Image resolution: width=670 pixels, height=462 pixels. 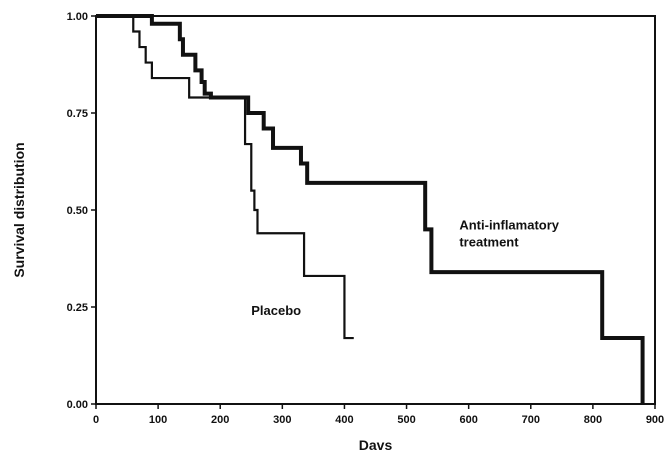 What do you see at coordinates (77, 308) in the screenshot?
I see `y-tick-label: 0.25` at bounding box center [77, 308].